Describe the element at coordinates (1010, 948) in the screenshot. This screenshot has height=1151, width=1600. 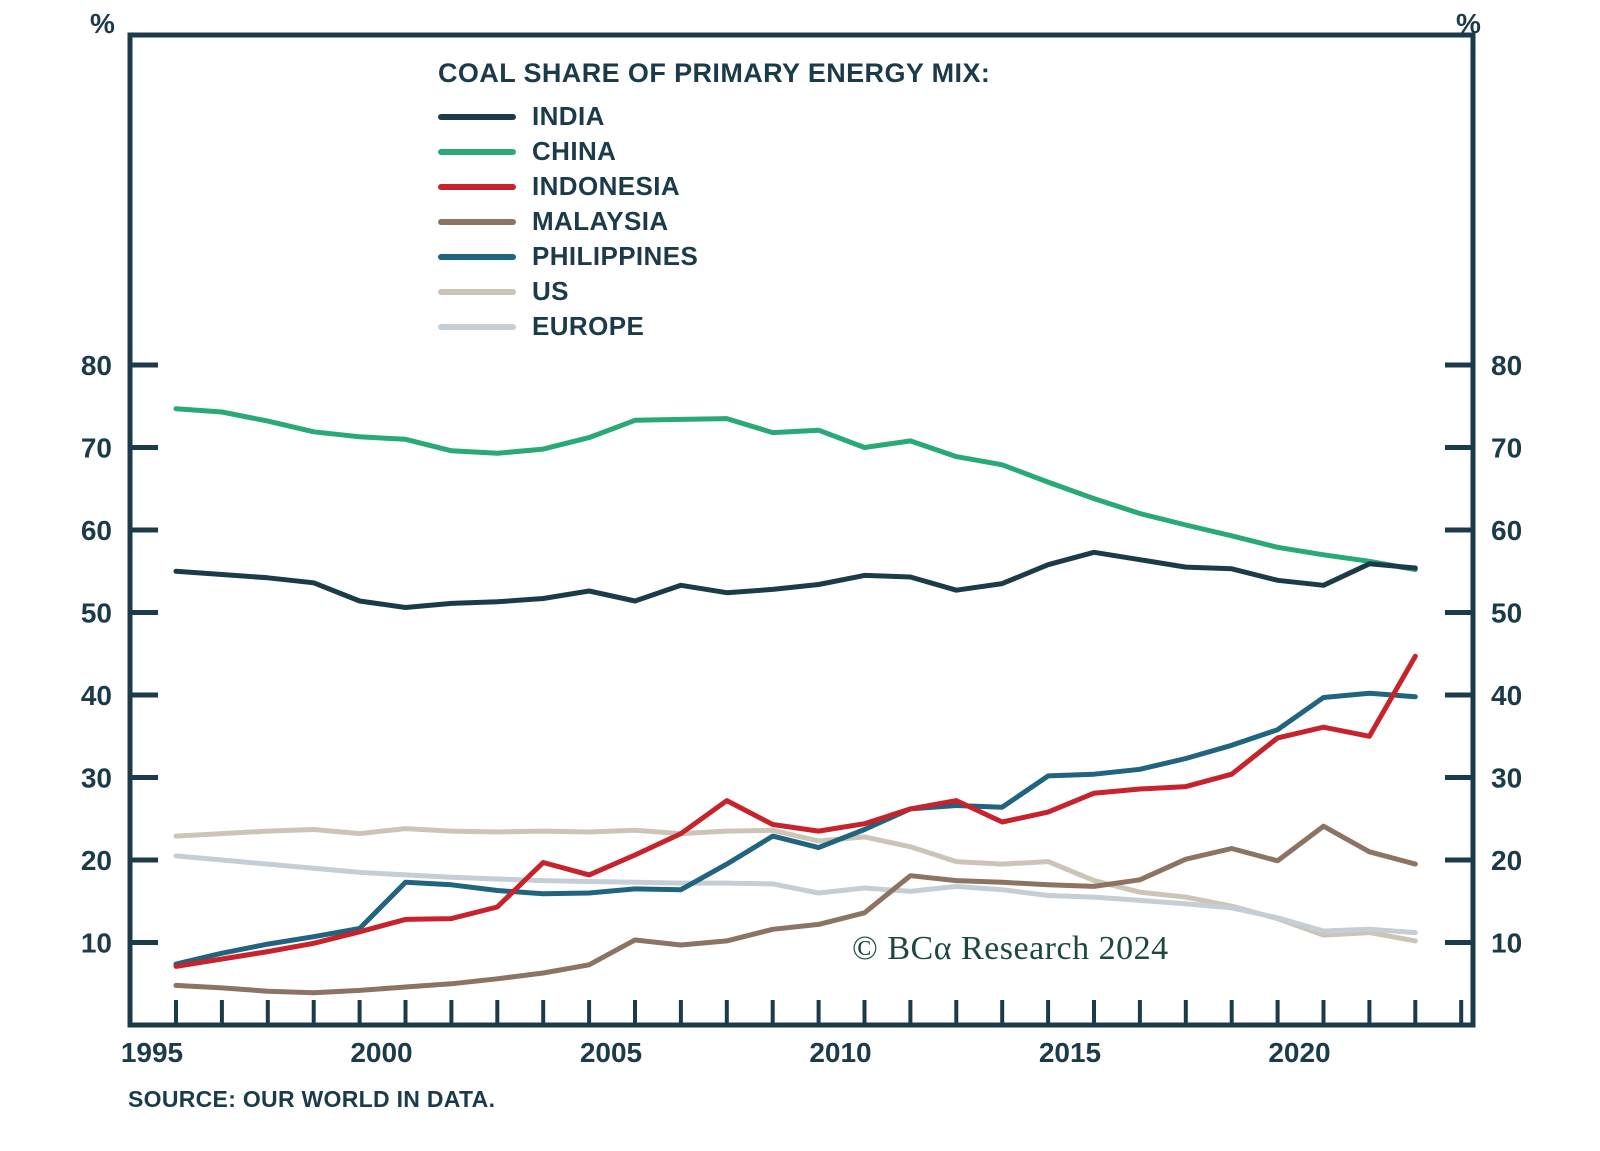
I see `bca-watermark: © BCα Research 2024` at that location.